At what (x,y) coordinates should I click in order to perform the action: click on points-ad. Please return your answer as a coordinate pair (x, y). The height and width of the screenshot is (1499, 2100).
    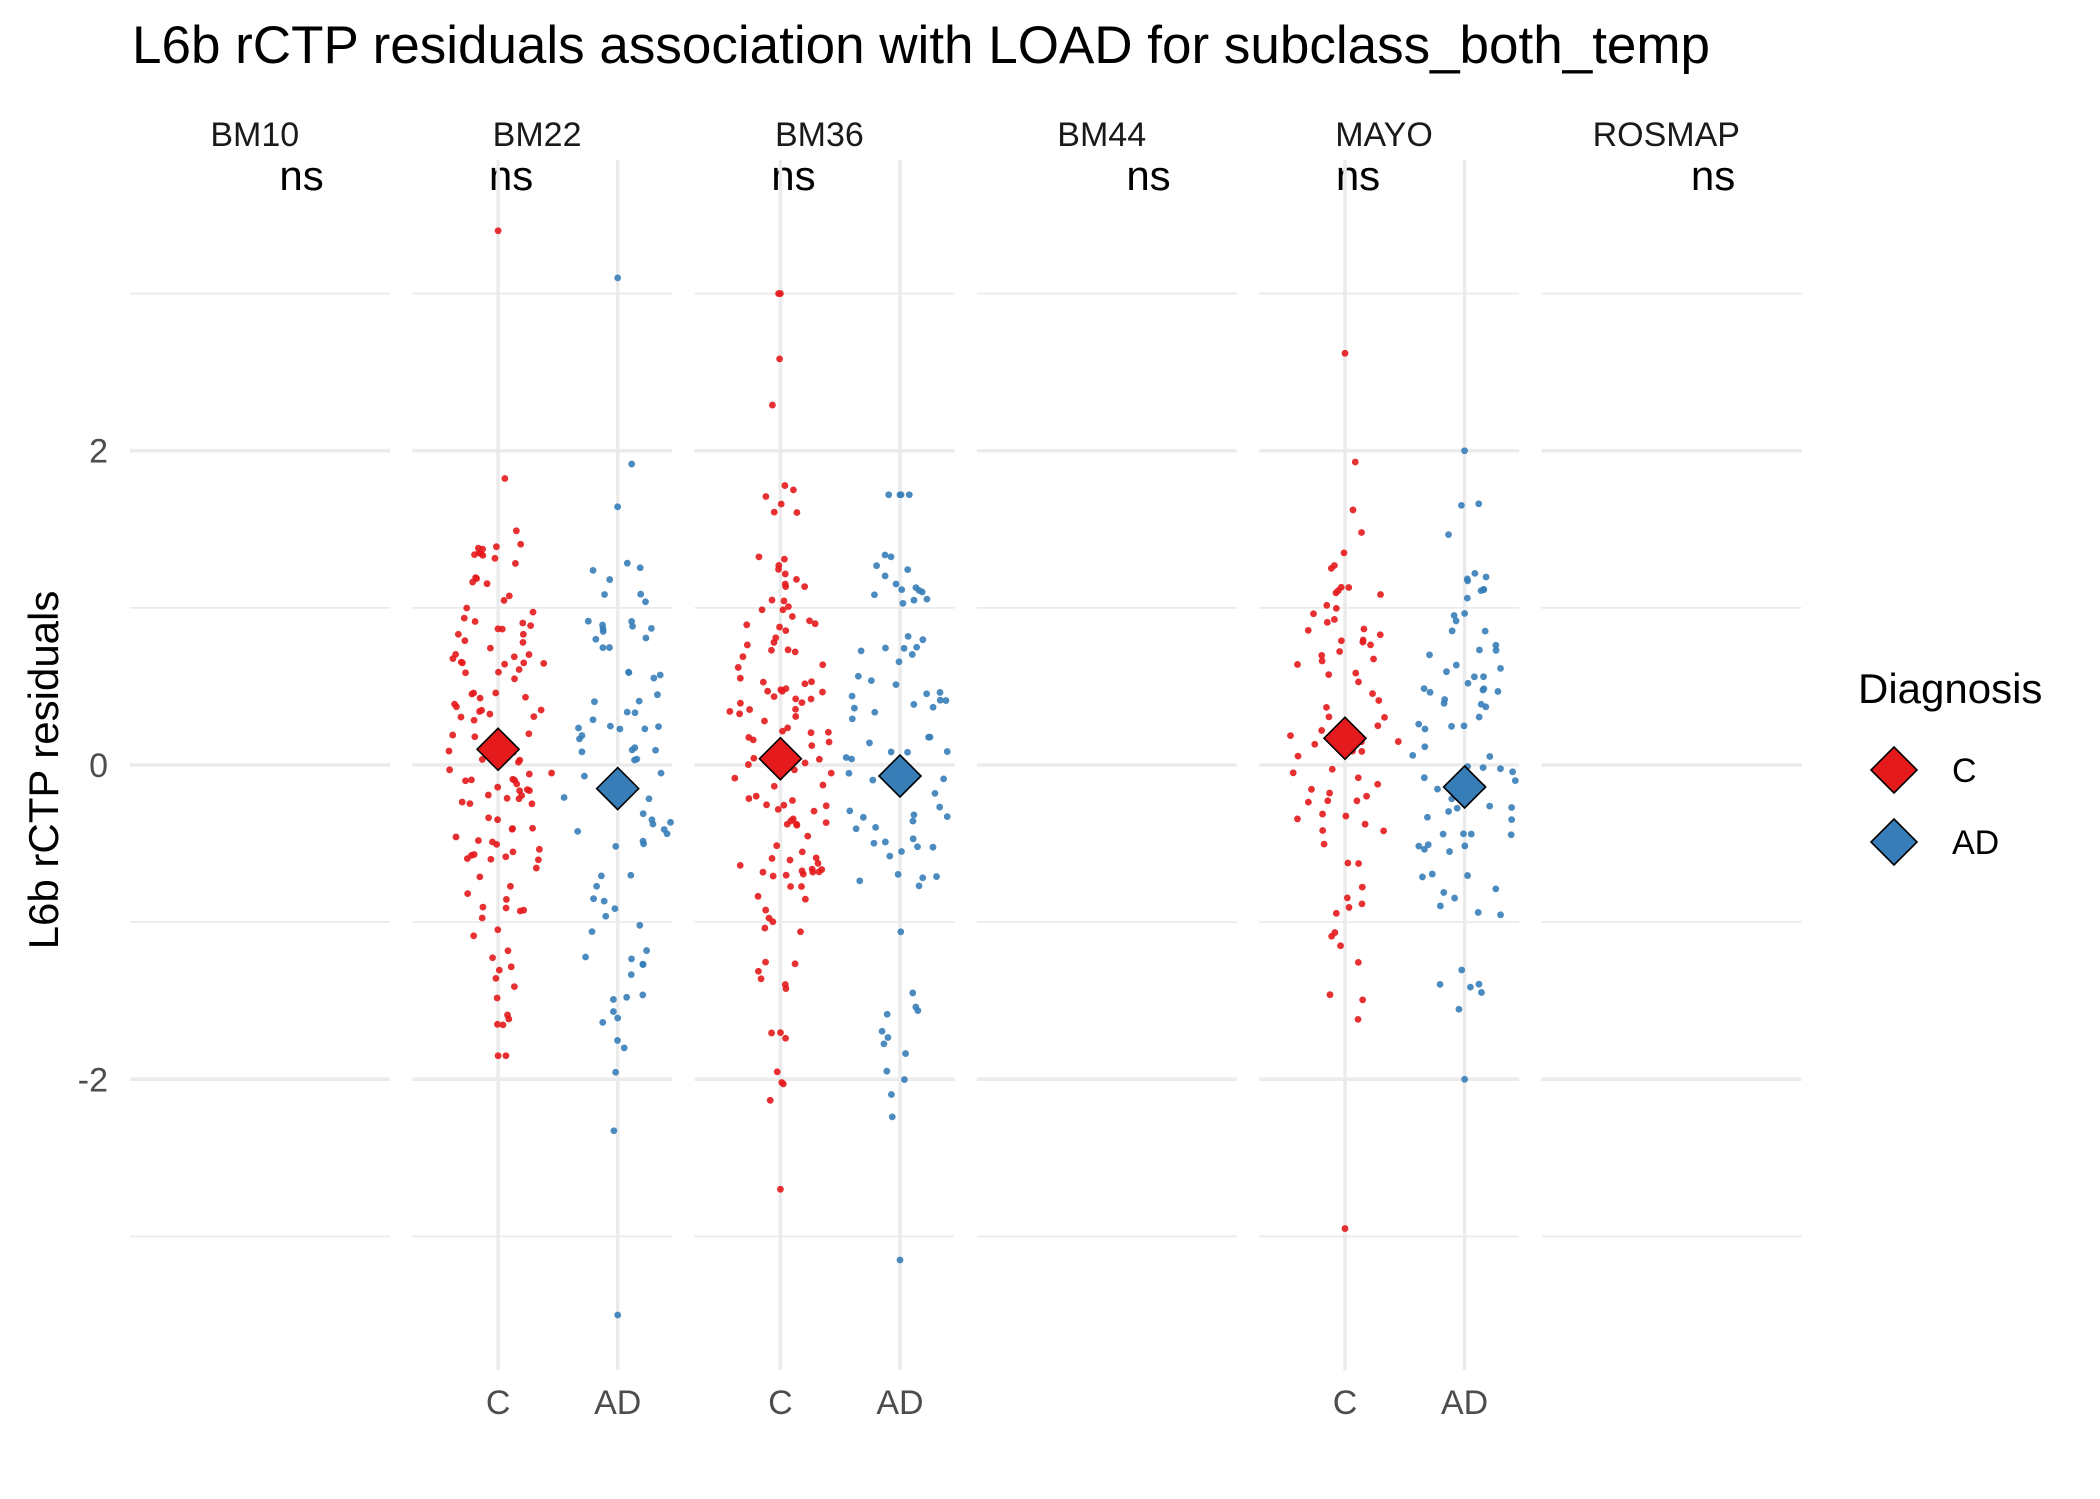
    Looking at the image, I should click on (617, 796).